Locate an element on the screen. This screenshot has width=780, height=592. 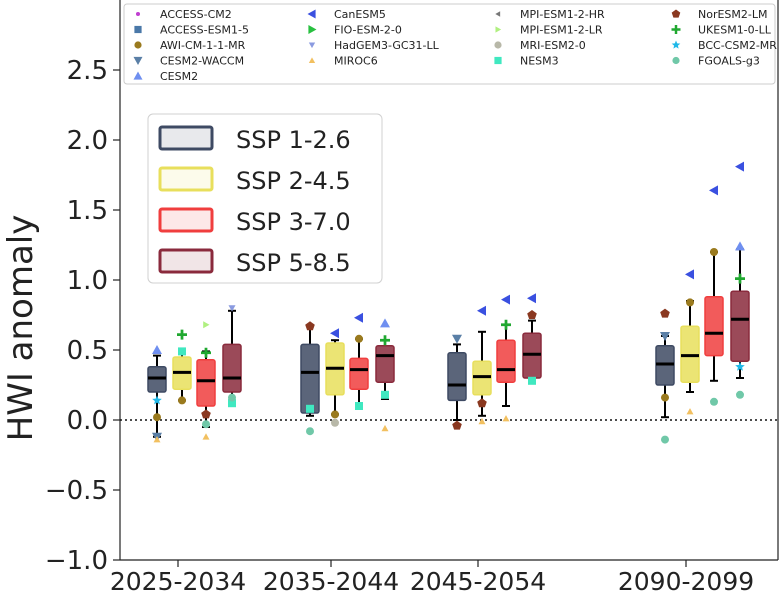
model-legend-entry: NorESM2-LM is located at coordinates (719, 14).